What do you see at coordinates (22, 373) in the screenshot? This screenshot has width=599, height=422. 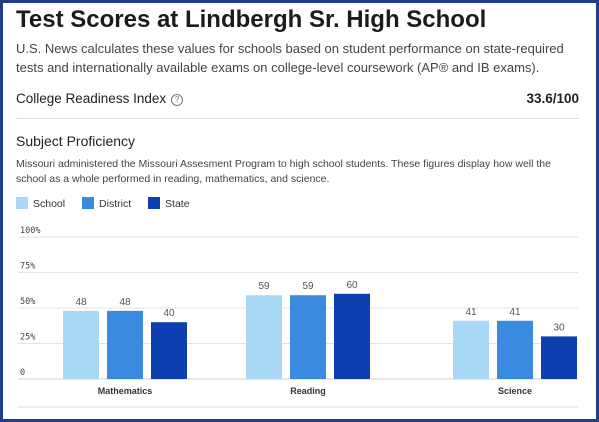 I see `y-tick-label: 0` at bounding box center [22, 373].